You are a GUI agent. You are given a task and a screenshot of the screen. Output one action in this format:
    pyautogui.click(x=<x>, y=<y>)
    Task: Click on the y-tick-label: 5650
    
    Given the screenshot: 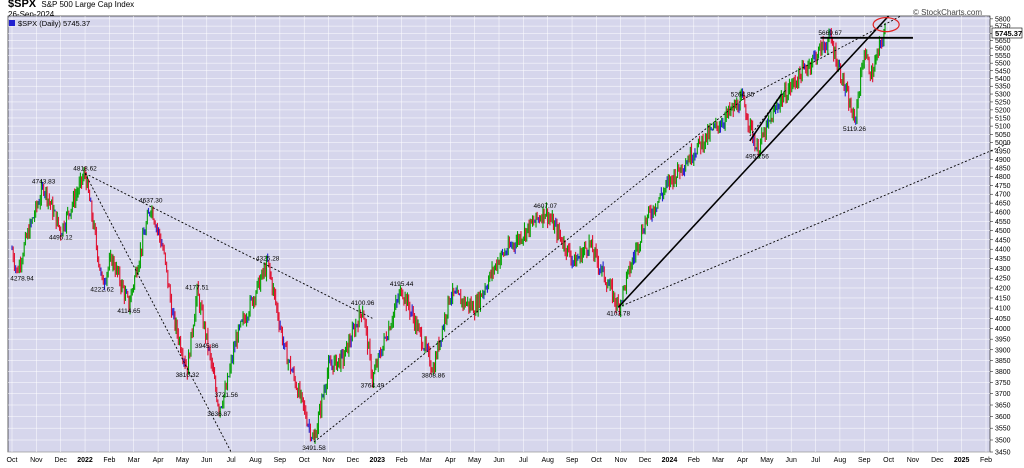 What is the action you would take?
    pyautogui.click(x=1003, y=41)
    